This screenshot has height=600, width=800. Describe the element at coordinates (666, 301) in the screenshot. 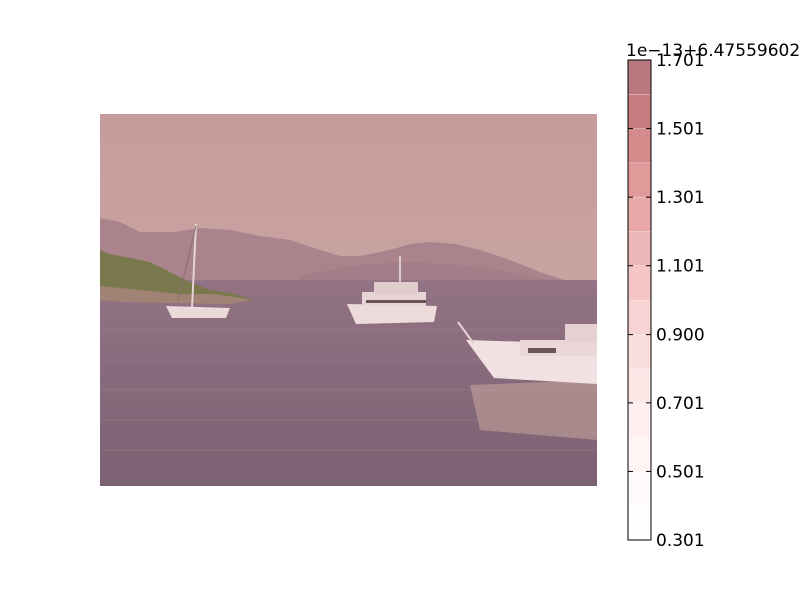

I see `colorbar-ticks: 1.701 1.501 1.301 1.101 0.900 0.701 0.501 0.301` at that location.